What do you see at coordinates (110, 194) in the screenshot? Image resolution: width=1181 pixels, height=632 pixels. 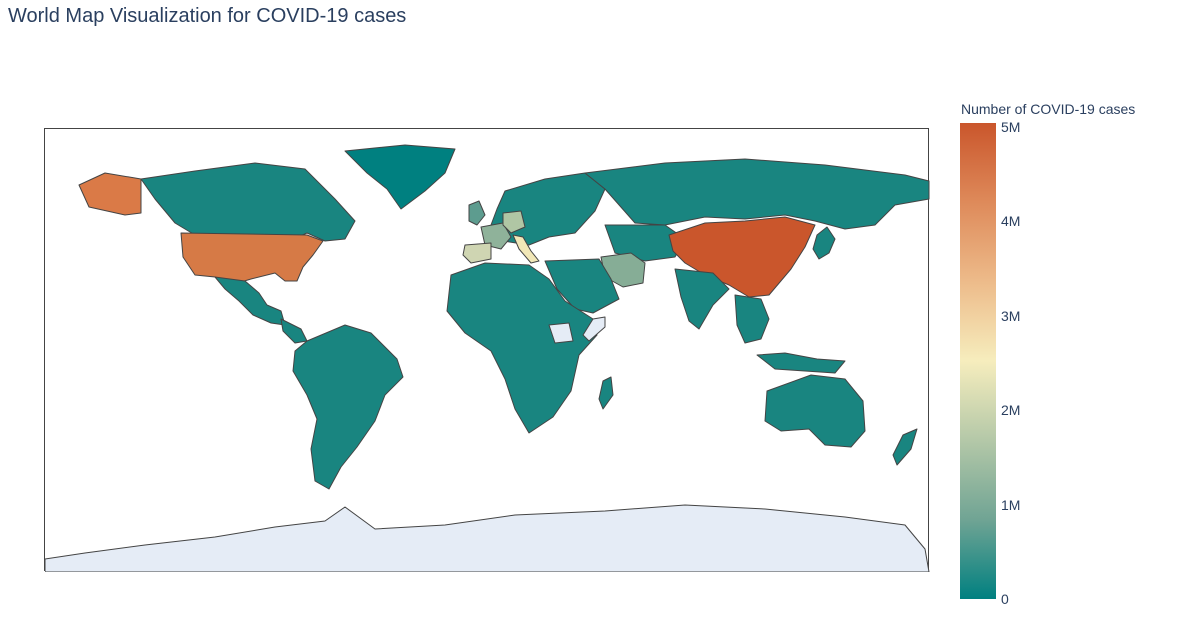 I see `country-alaska` at bounding box center [110, 194].